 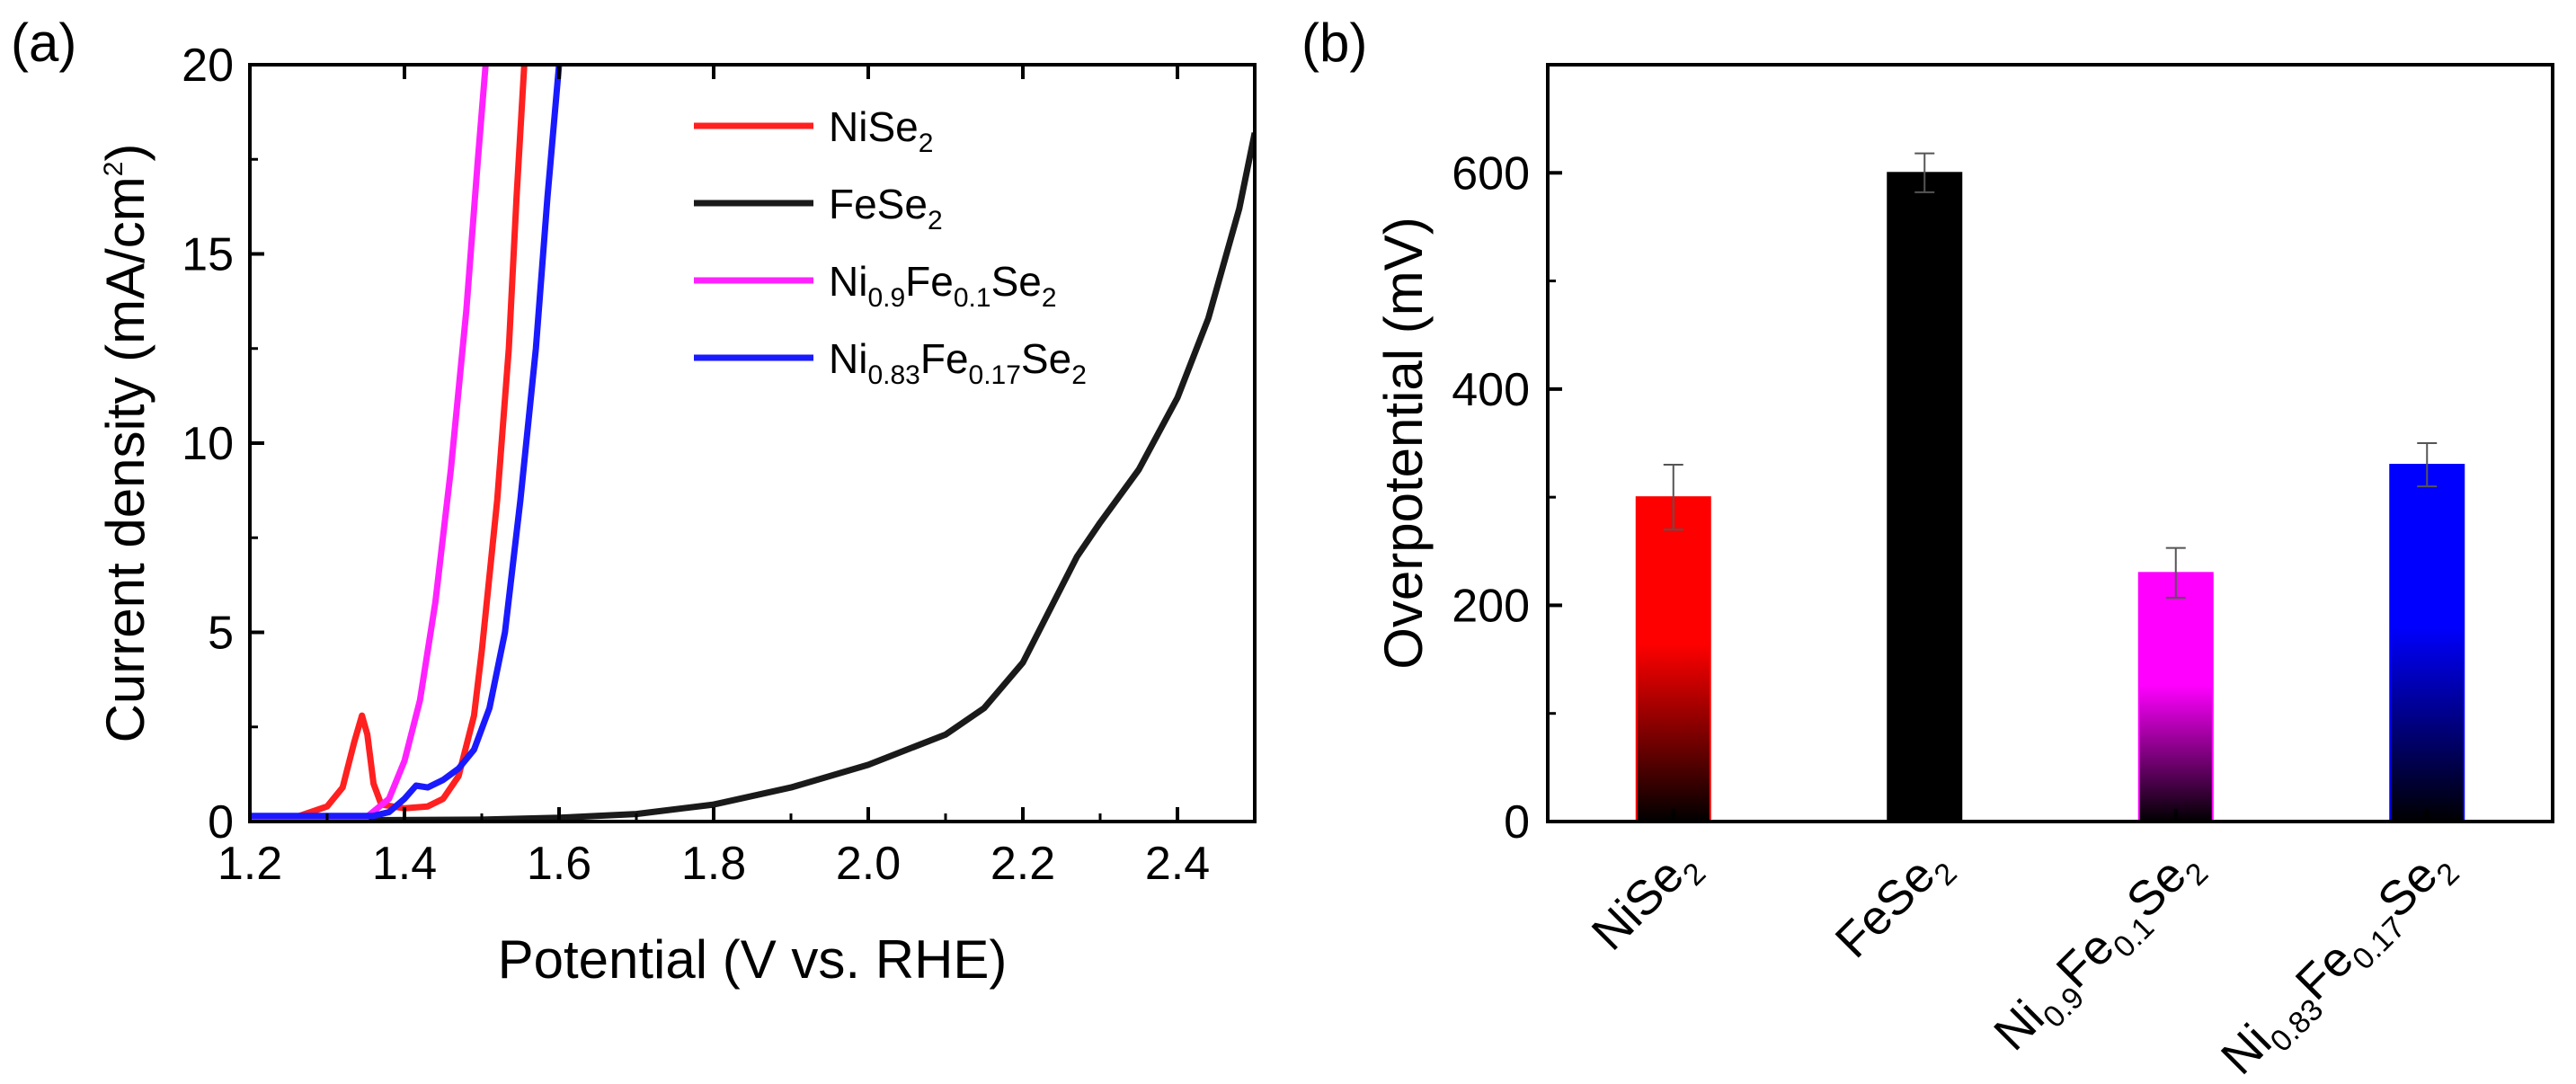 What do you see at coordinates (125, 443) in the screenshot?
I see `y-axis-title-a: Current density (mA/cm2)` at bounding box center [125, 443].